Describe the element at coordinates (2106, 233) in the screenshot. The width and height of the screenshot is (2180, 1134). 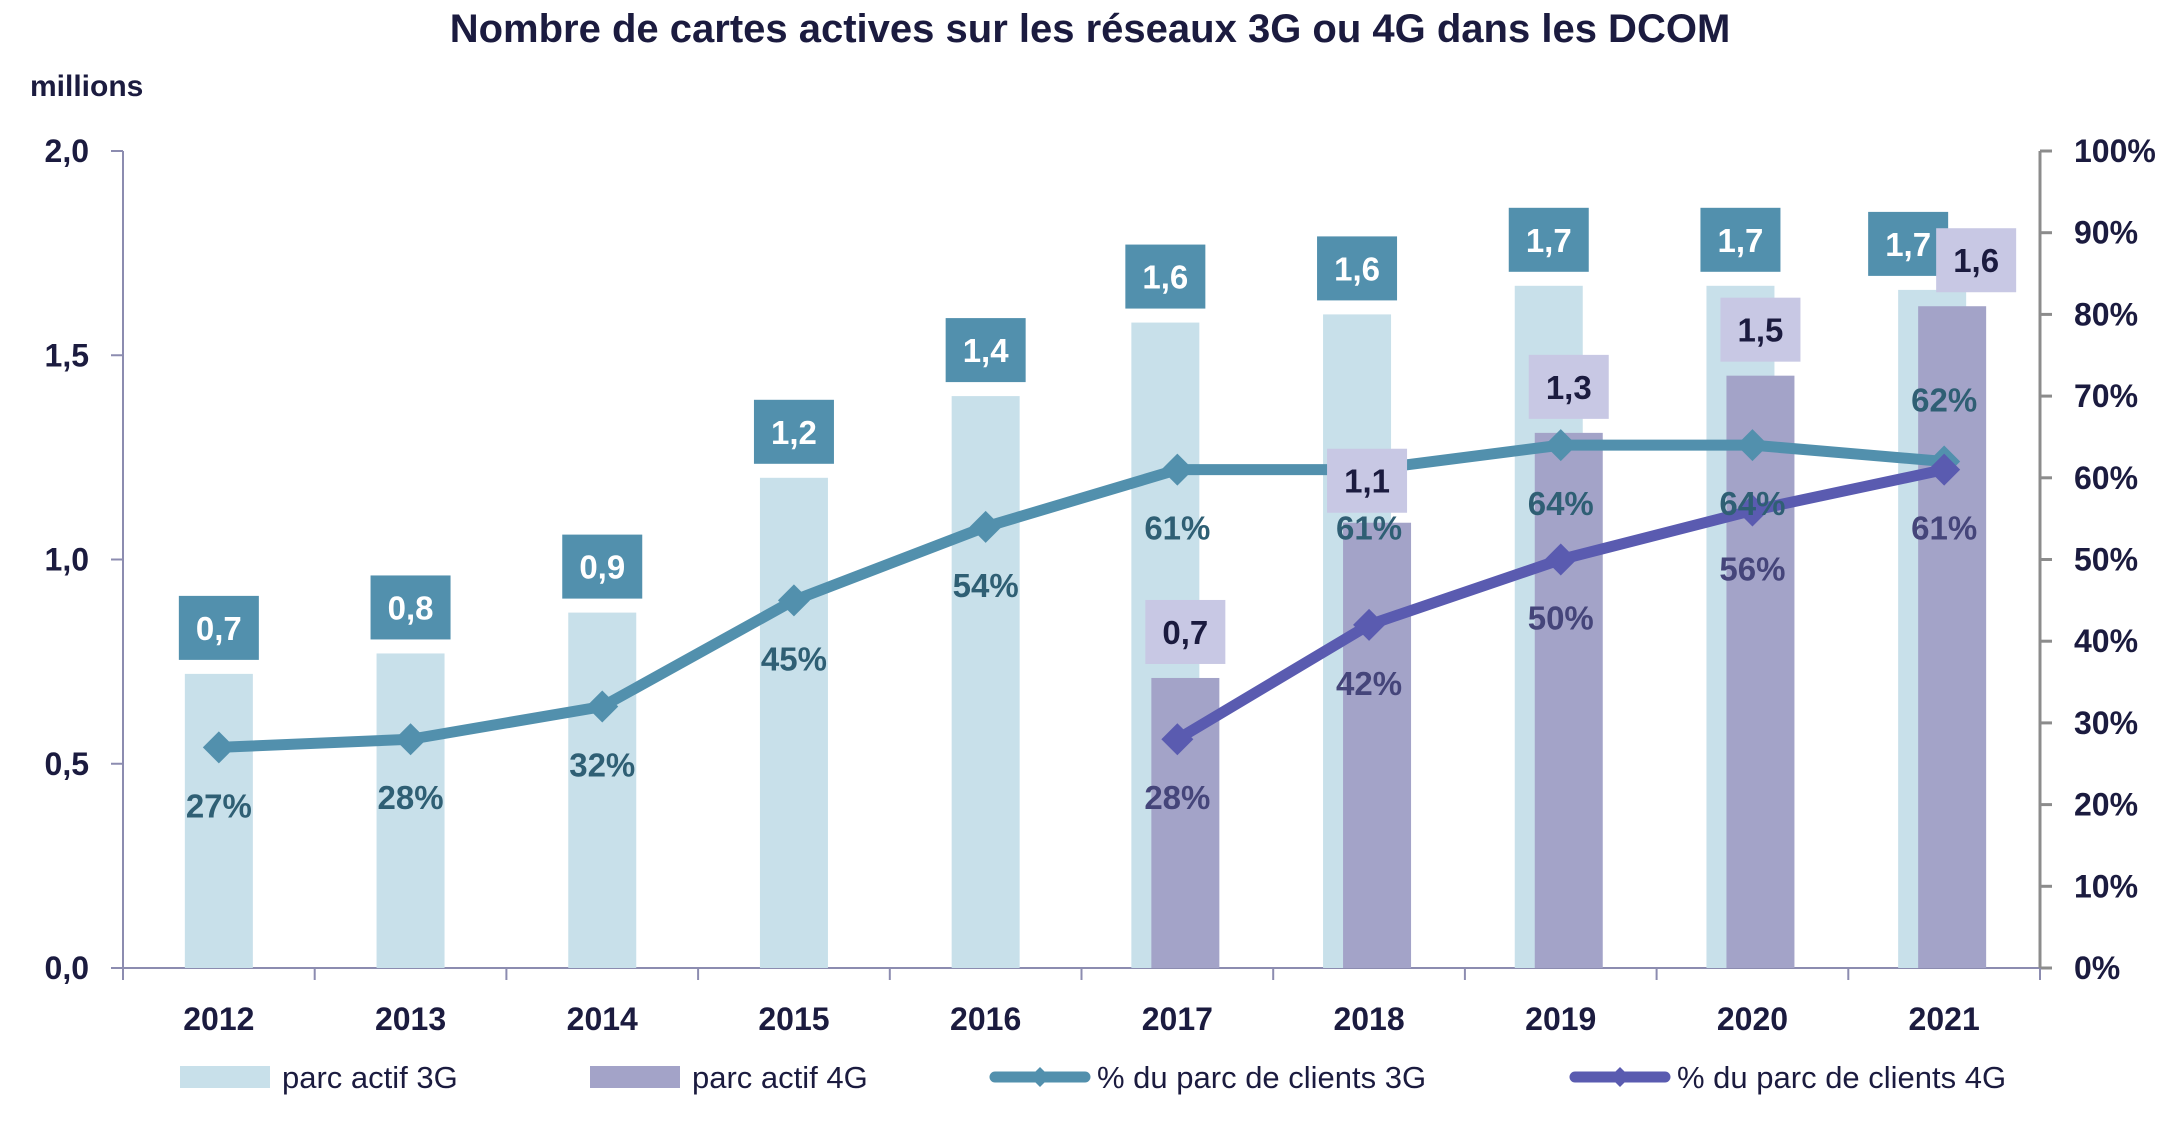
I see `y2-tick-label: 90%` at that location.